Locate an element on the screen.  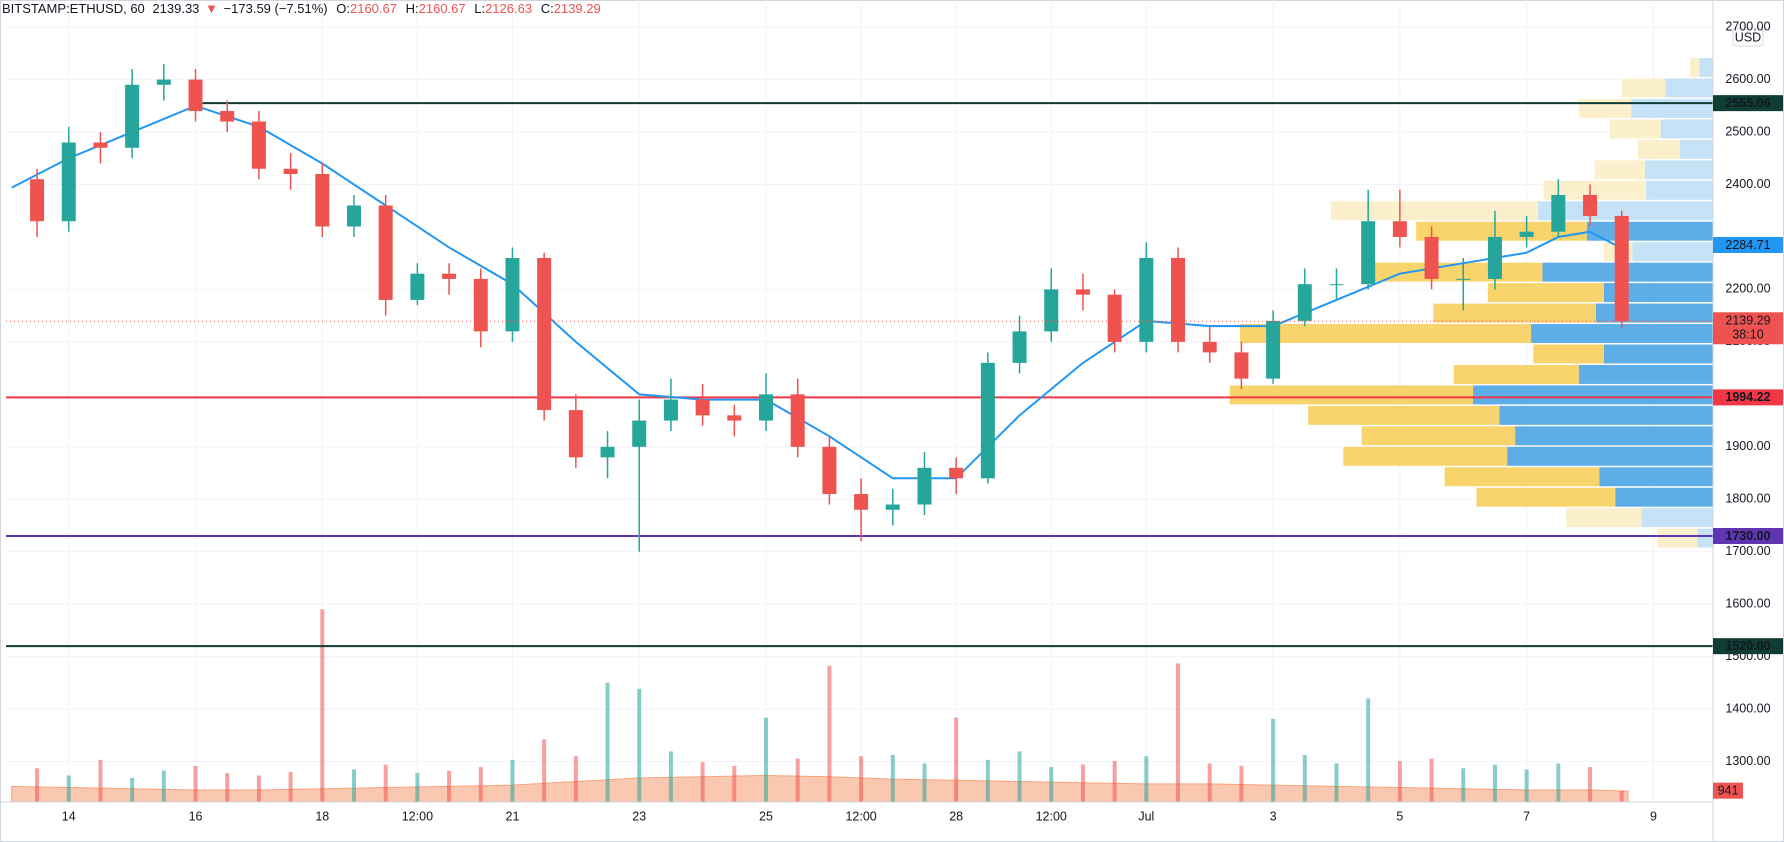
y-tick-label: 1600.00 is located at coordinates (1747, 604).